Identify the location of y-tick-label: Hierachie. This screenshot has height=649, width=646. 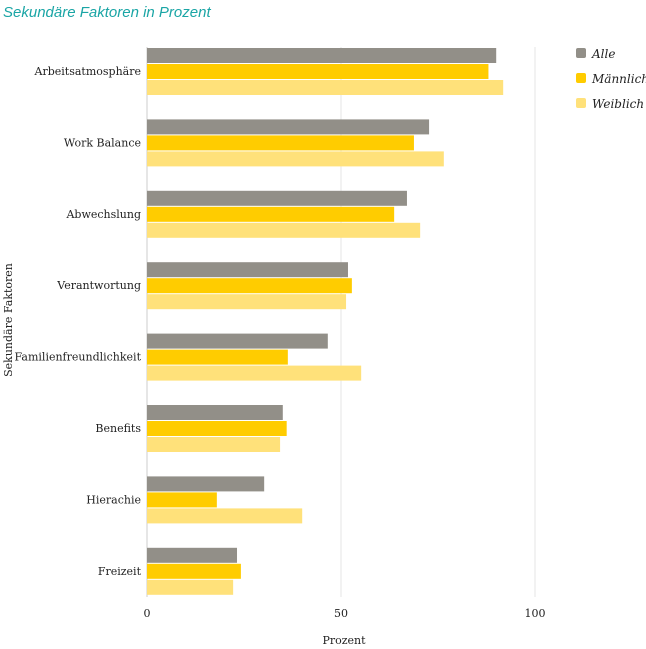
(113, 499).